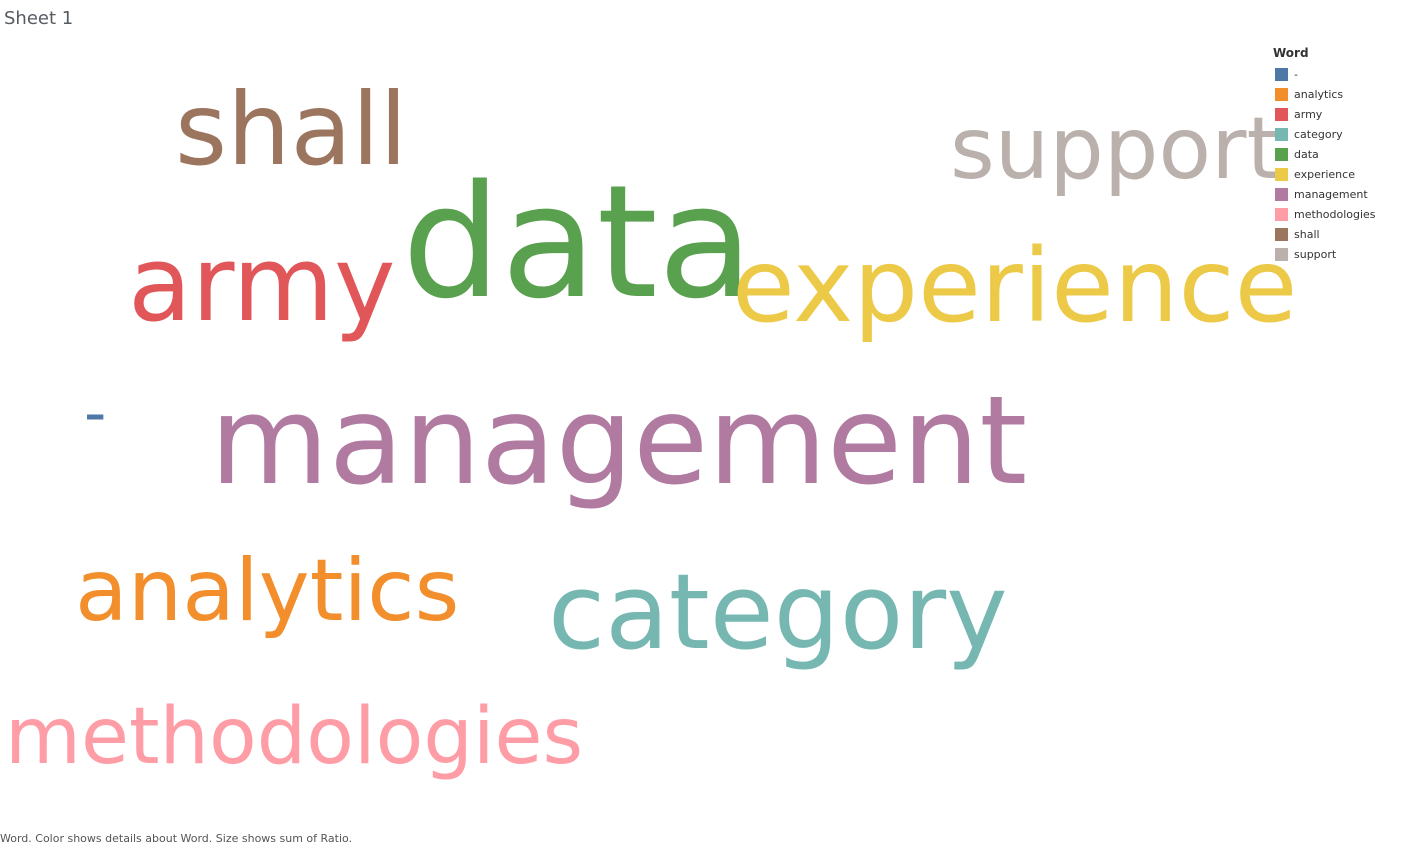  What do you see at coordinates (1338, 234) in the screenshot?
I see `legend-item: shall` at bounding box center [1338, 234].